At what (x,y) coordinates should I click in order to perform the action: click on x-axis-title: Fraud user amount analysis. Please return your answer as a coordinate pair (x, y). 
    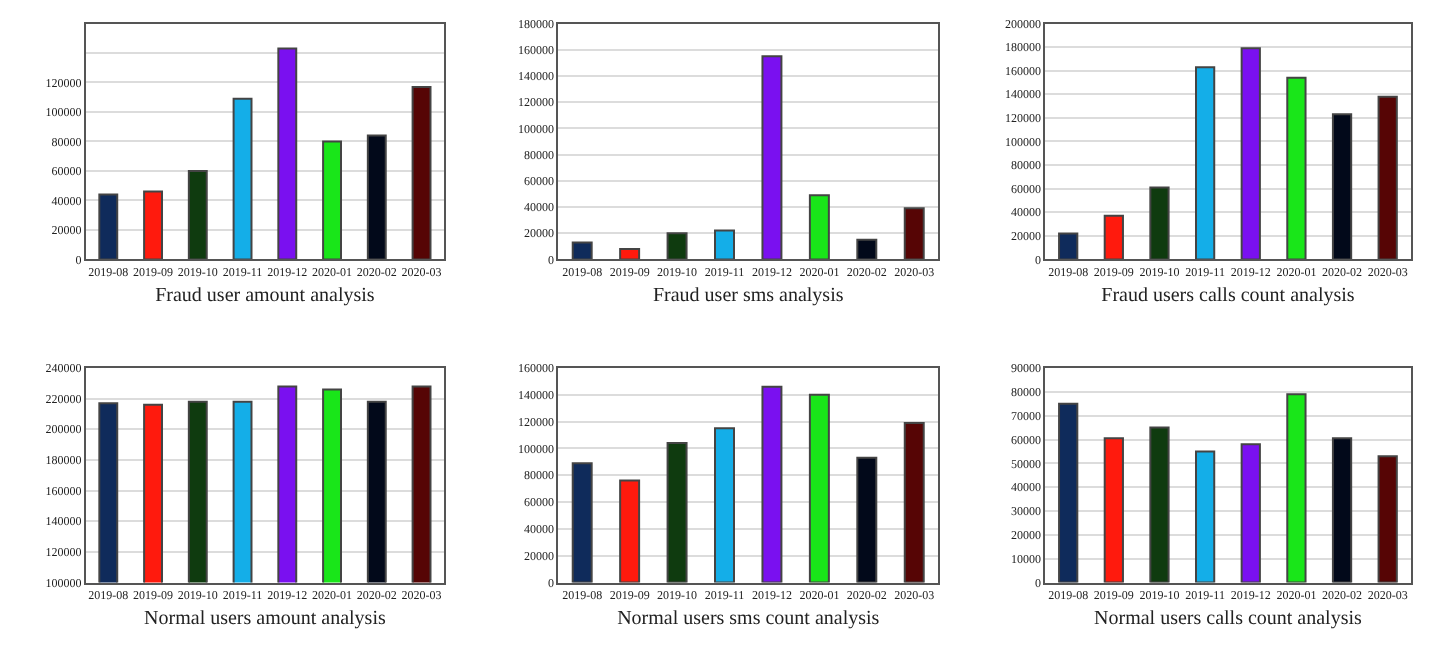
    Looking at the image, I should click on (265, 295).